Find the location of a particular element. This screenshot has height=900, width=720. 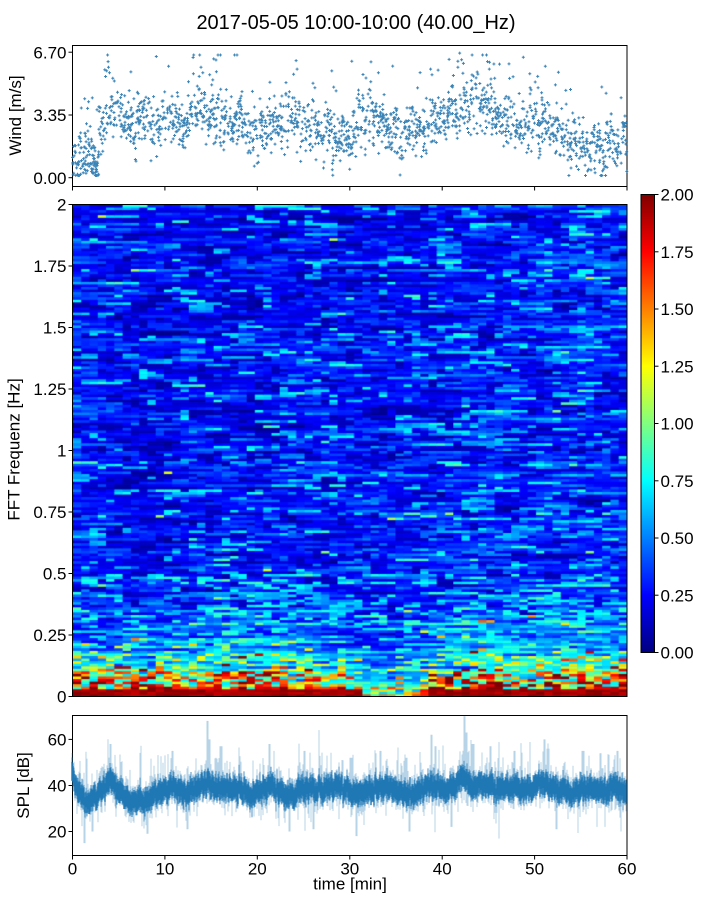

svg-text: 0.50 is located at coordinates (677, 538).